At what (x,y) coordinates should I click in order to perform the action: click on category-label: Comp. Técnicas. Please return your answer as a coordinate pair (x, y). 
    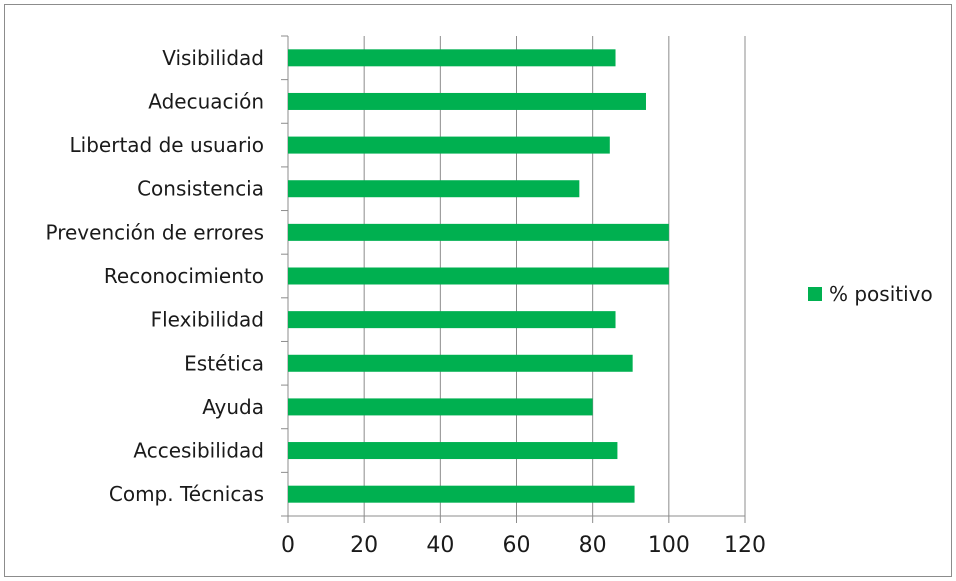
    Looking at the image, I should click on (186, 494).